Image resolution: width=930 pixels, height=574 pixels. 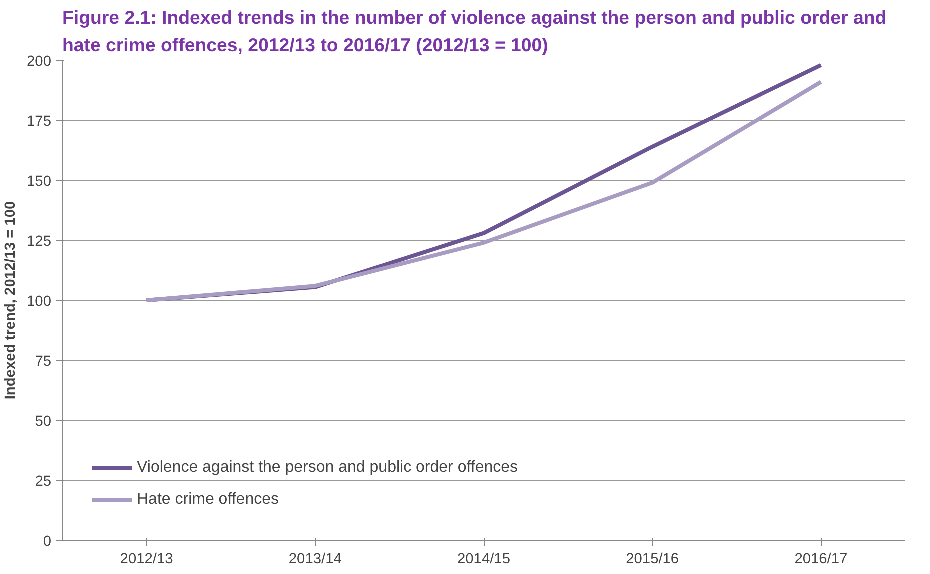 I want to click on legend-label: Violence against the person and public order offences, so click(x=327, y=468).